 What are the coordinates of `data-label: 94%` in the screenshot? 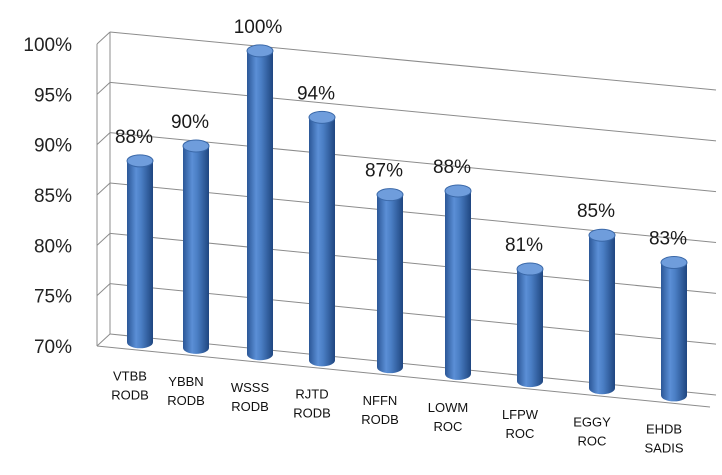 It's located at (316, 93).